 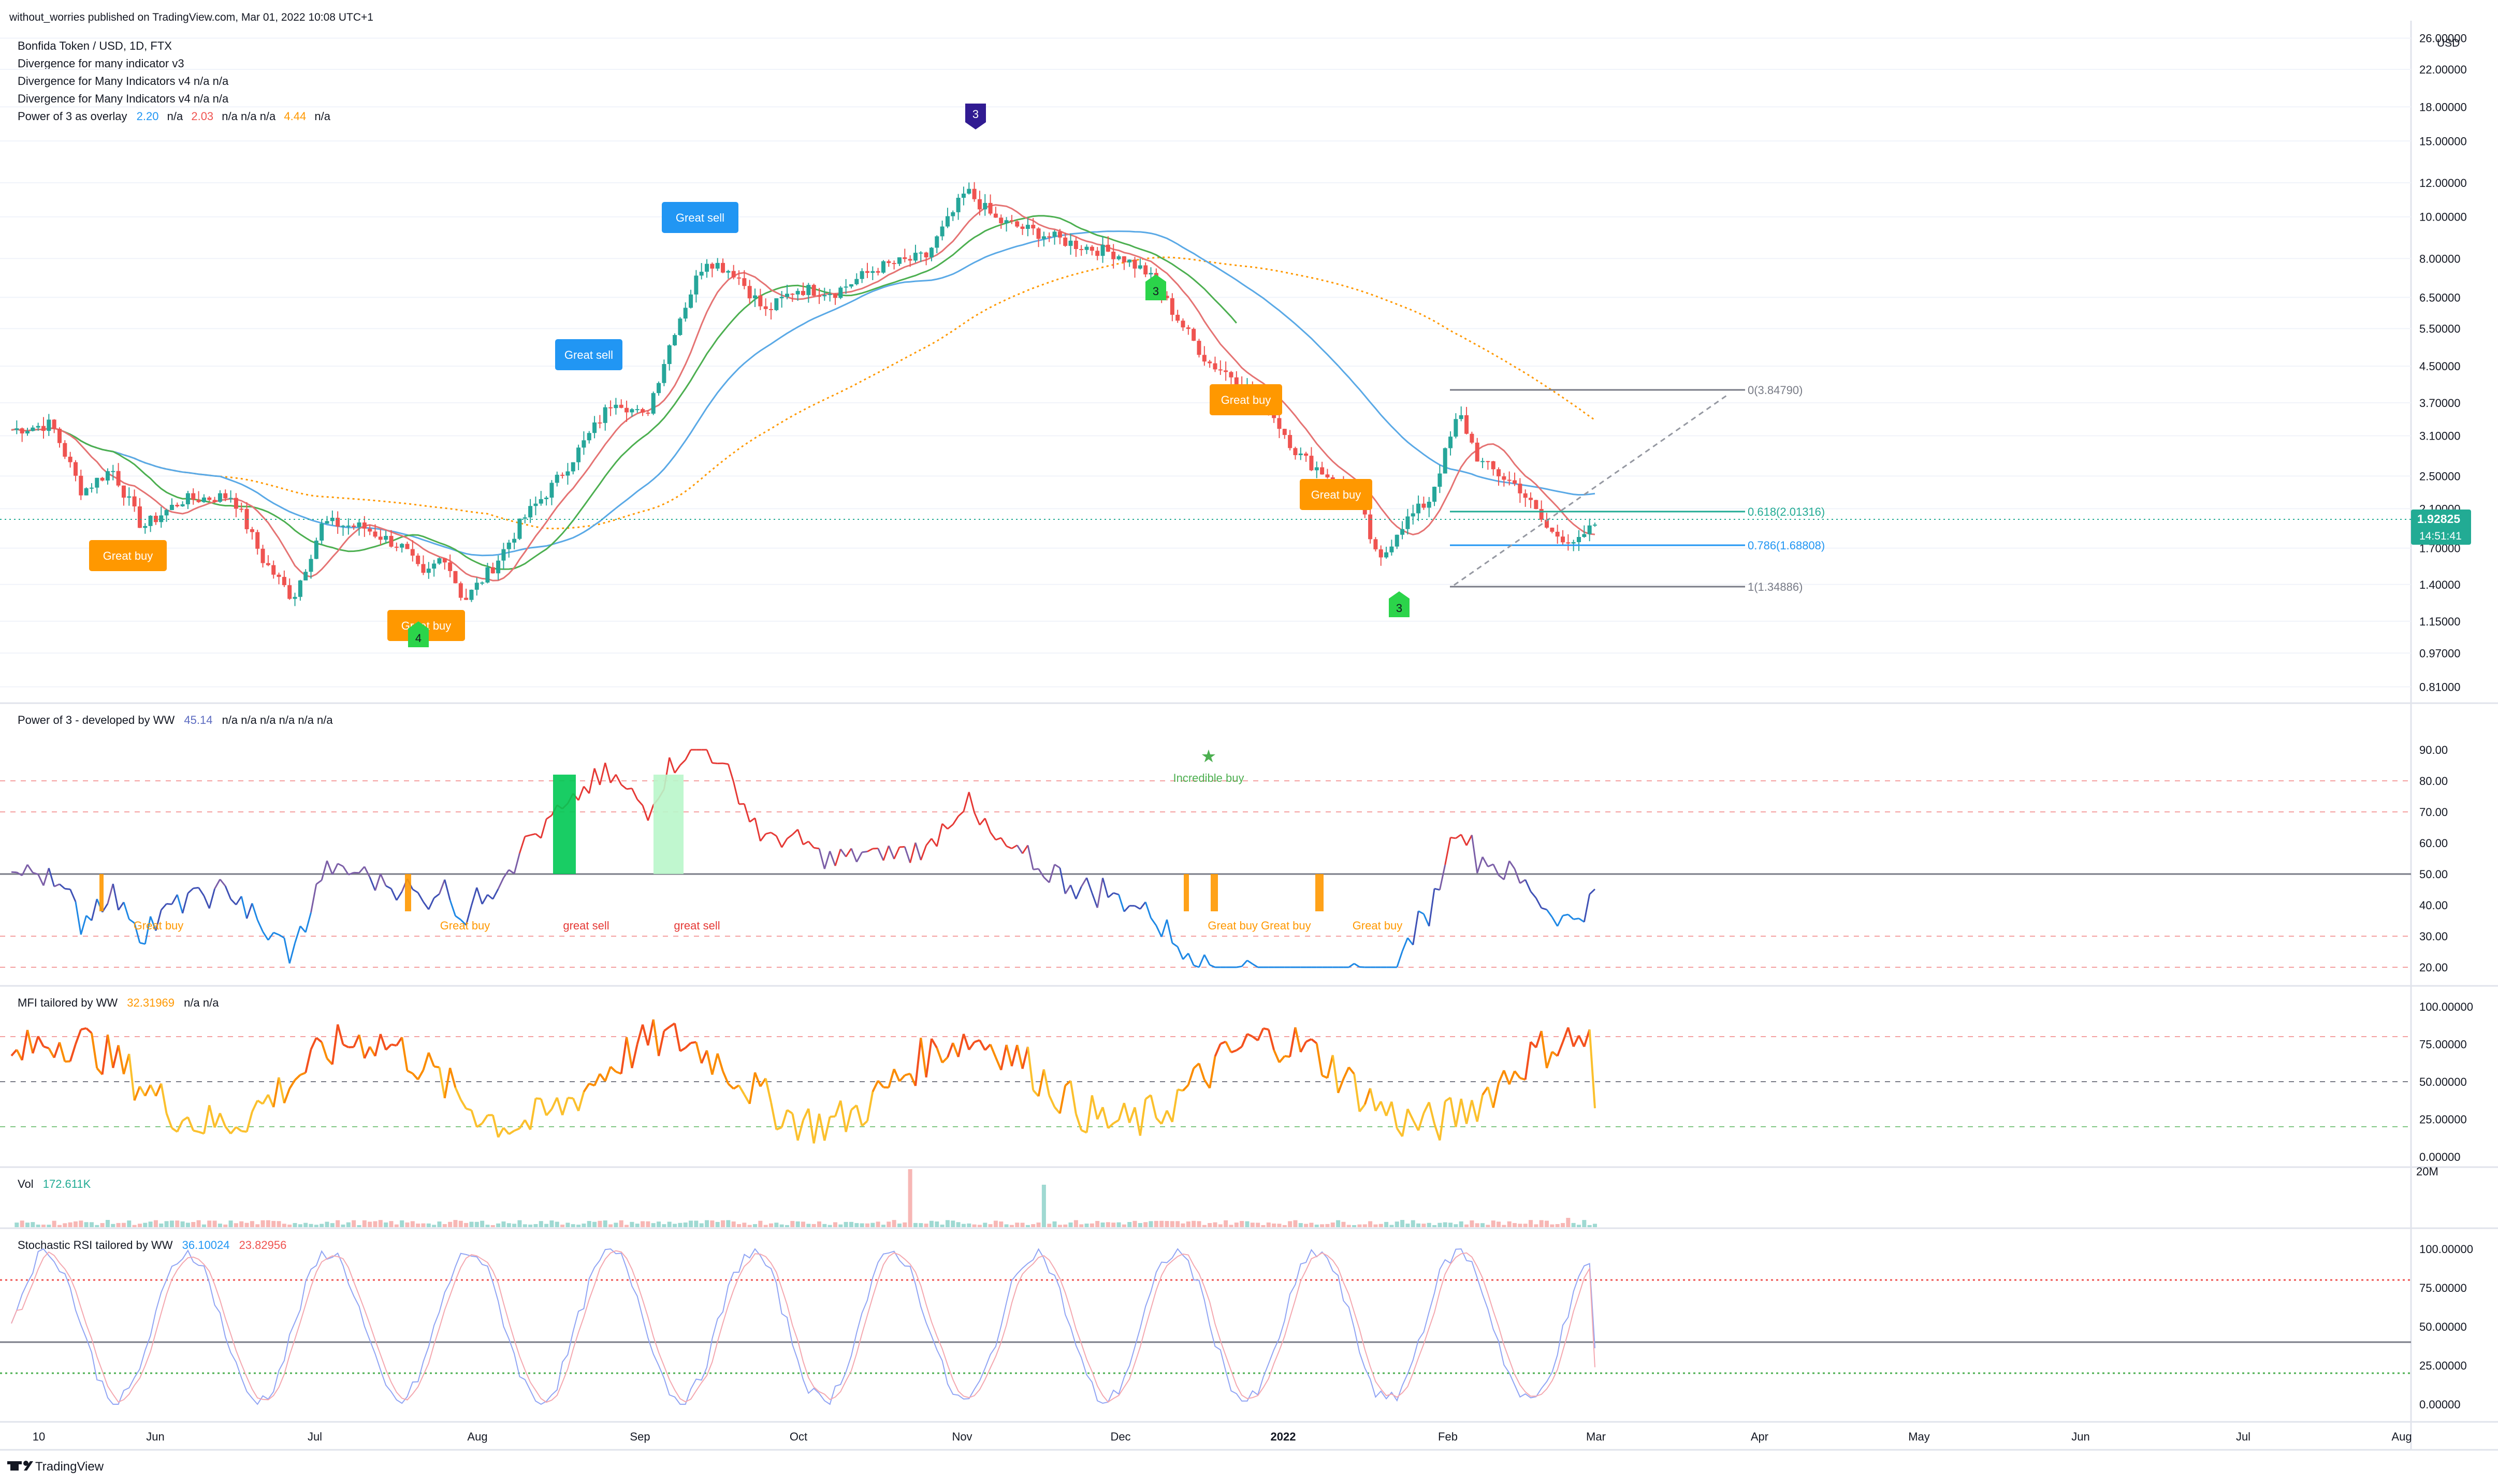 What do you see at coordinates (95, 45) in the screenshot?
I see `symbol-title: Bonfida Token / USD, 1D, FTX` at bounding box center [95, 45].